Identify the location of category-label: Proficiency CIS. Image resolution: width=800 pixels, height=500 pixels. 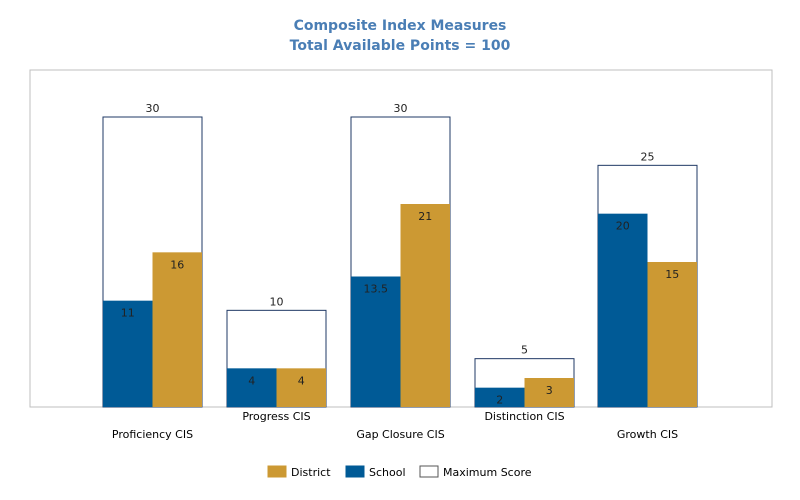
(152, 434).